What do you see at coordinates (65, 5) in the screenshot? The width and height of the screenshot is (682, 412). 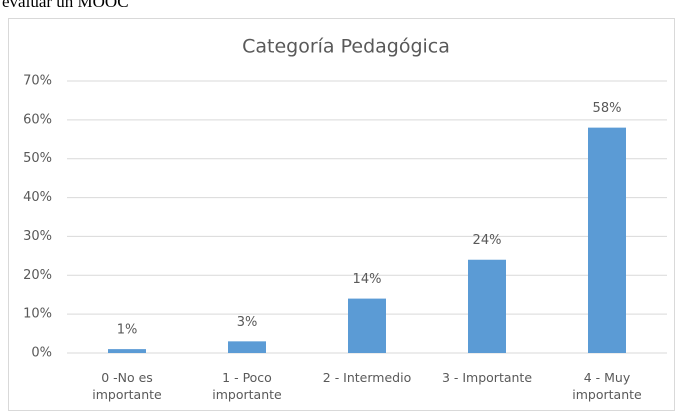 I see `caption: evaluar un MOOC` at bounding box center [65, 5].